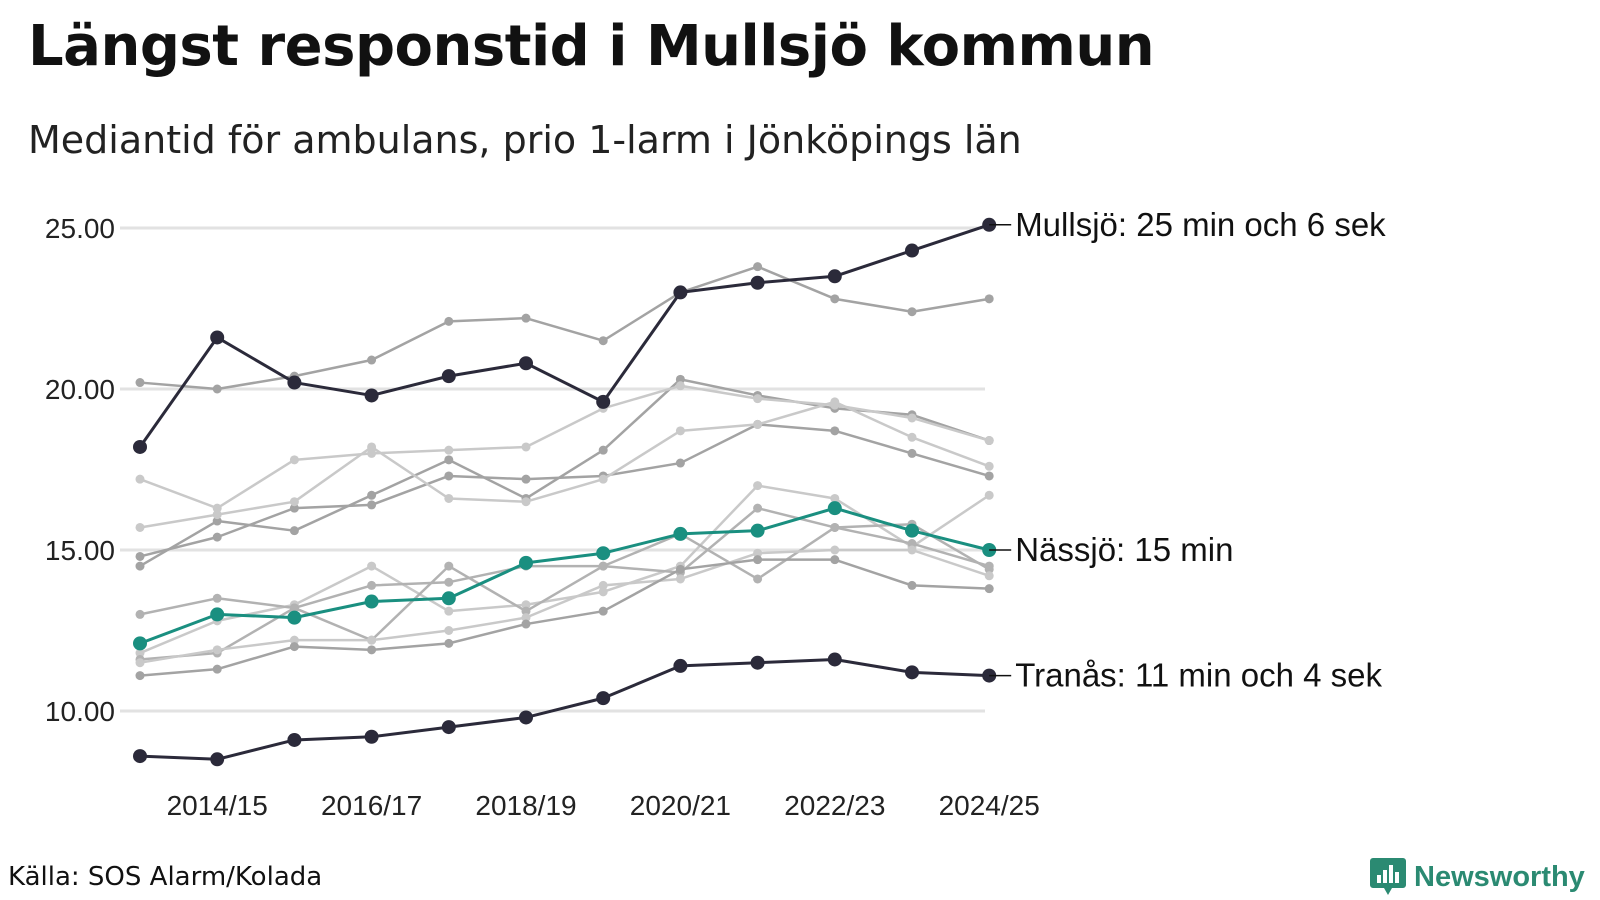 This screenshot has height=900, width=1600. I want to click on series-kommun-j, so click(564, 618).